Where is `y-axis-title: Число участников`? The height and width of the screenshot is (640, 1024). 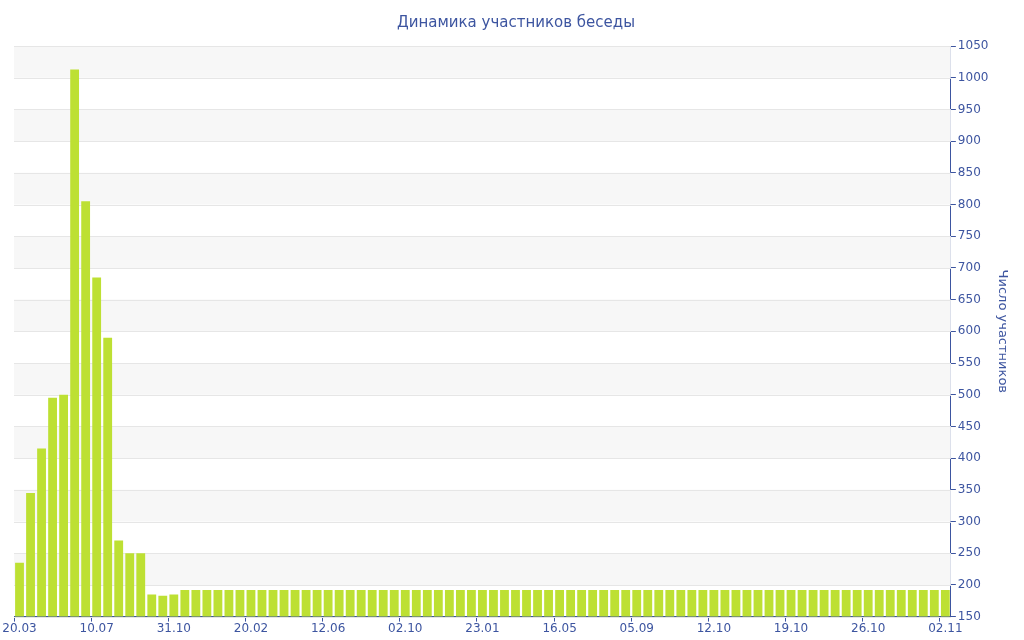 y-axis-title: Число участников is located at coordinates (1003, 331).